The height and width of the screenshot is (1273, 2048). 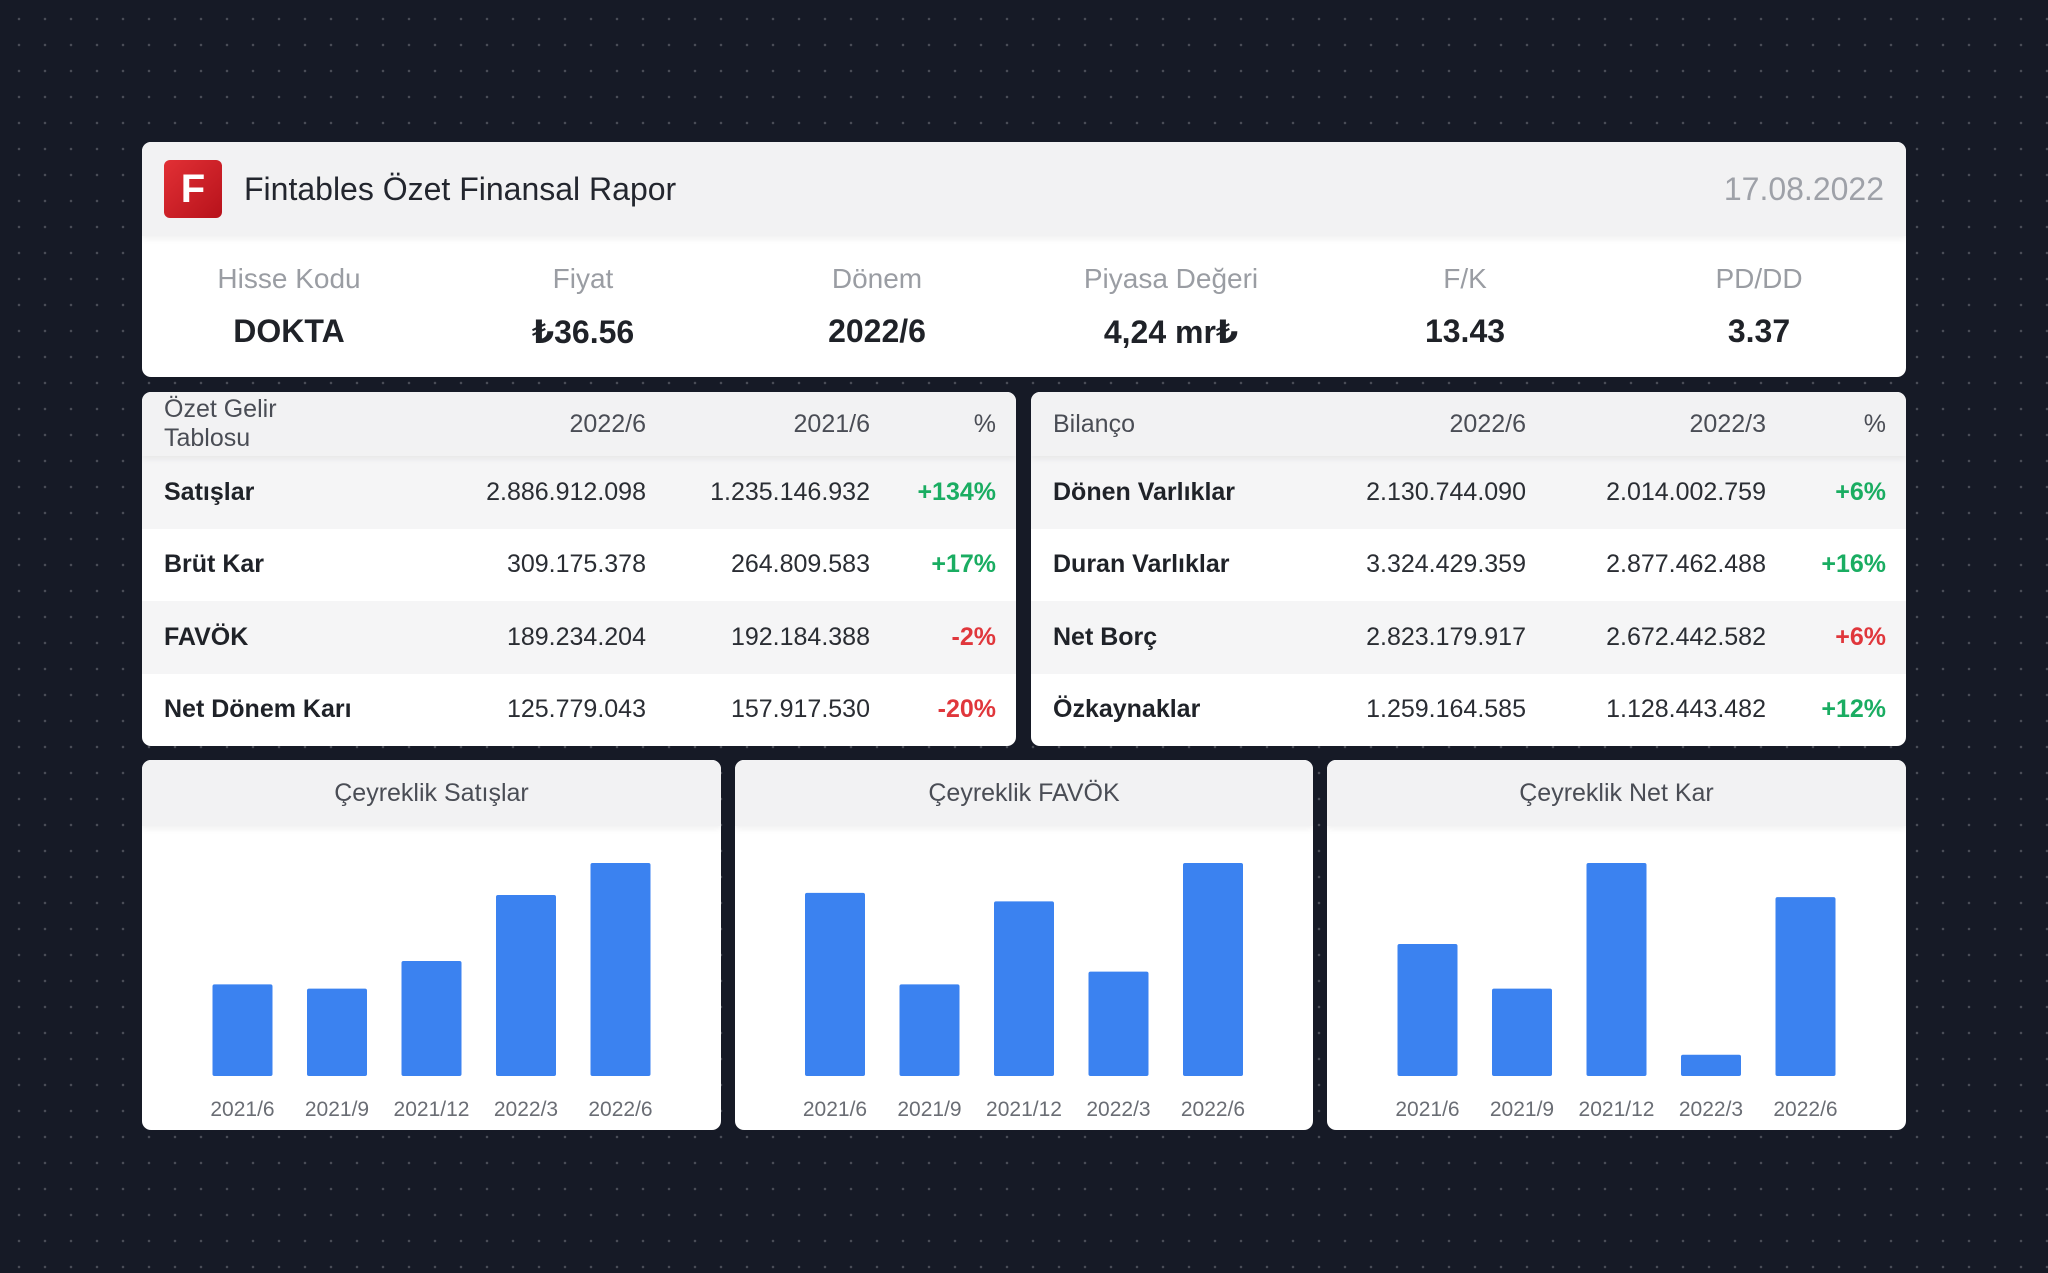 What do you see at coordinates (1686, 636) in the screenshot?
I see `cell-value: 2.672.442.582` at bounding box center [1686, 636].